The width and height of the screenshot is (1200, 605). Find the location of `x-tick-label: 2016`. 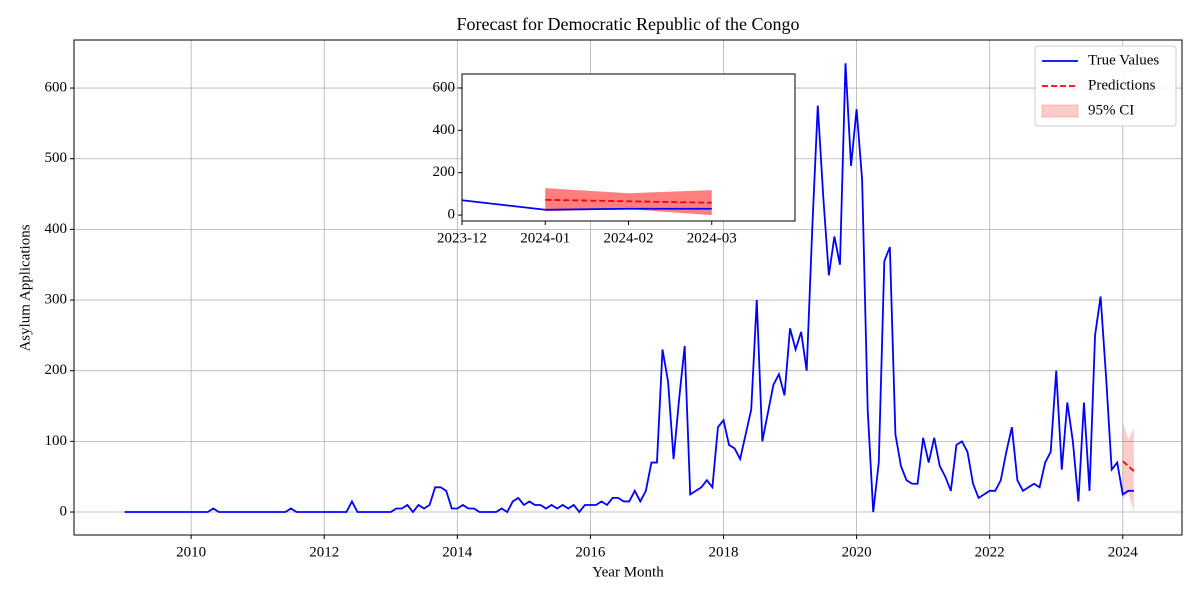

x-tick-label: 2016 is located at coordinates (590, 552).